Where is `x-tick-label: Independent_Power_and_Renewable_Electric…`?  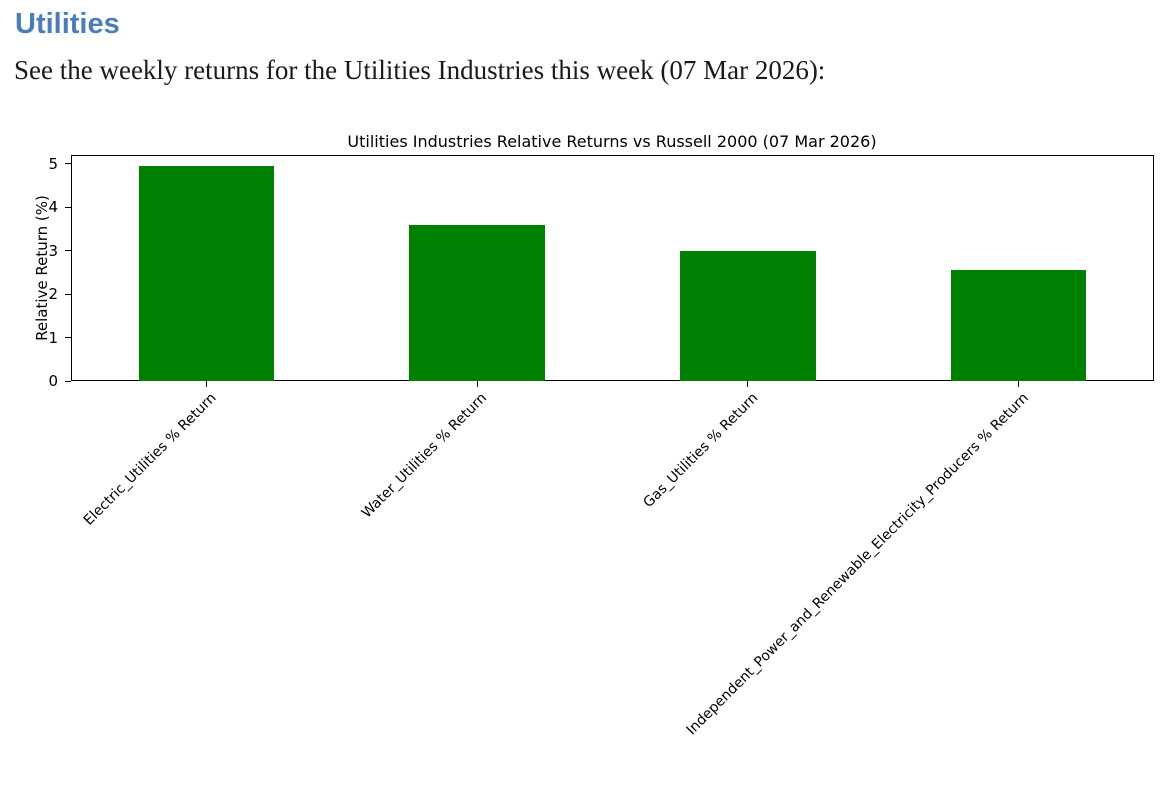 x-tick-label: Independent_Power_and_Renewable_Electric… is located at coordinates (857, 564).